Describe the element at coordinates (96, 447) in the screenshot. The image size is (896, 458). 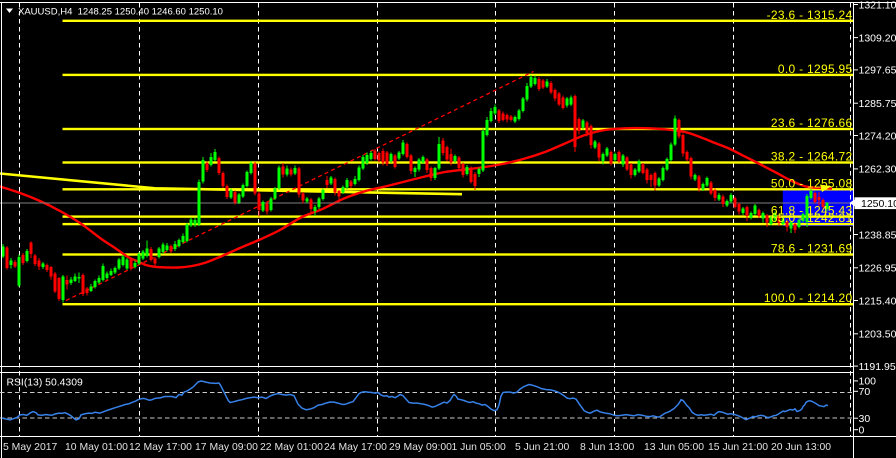
I see `svg-text: 10 May 01:00` at that location.